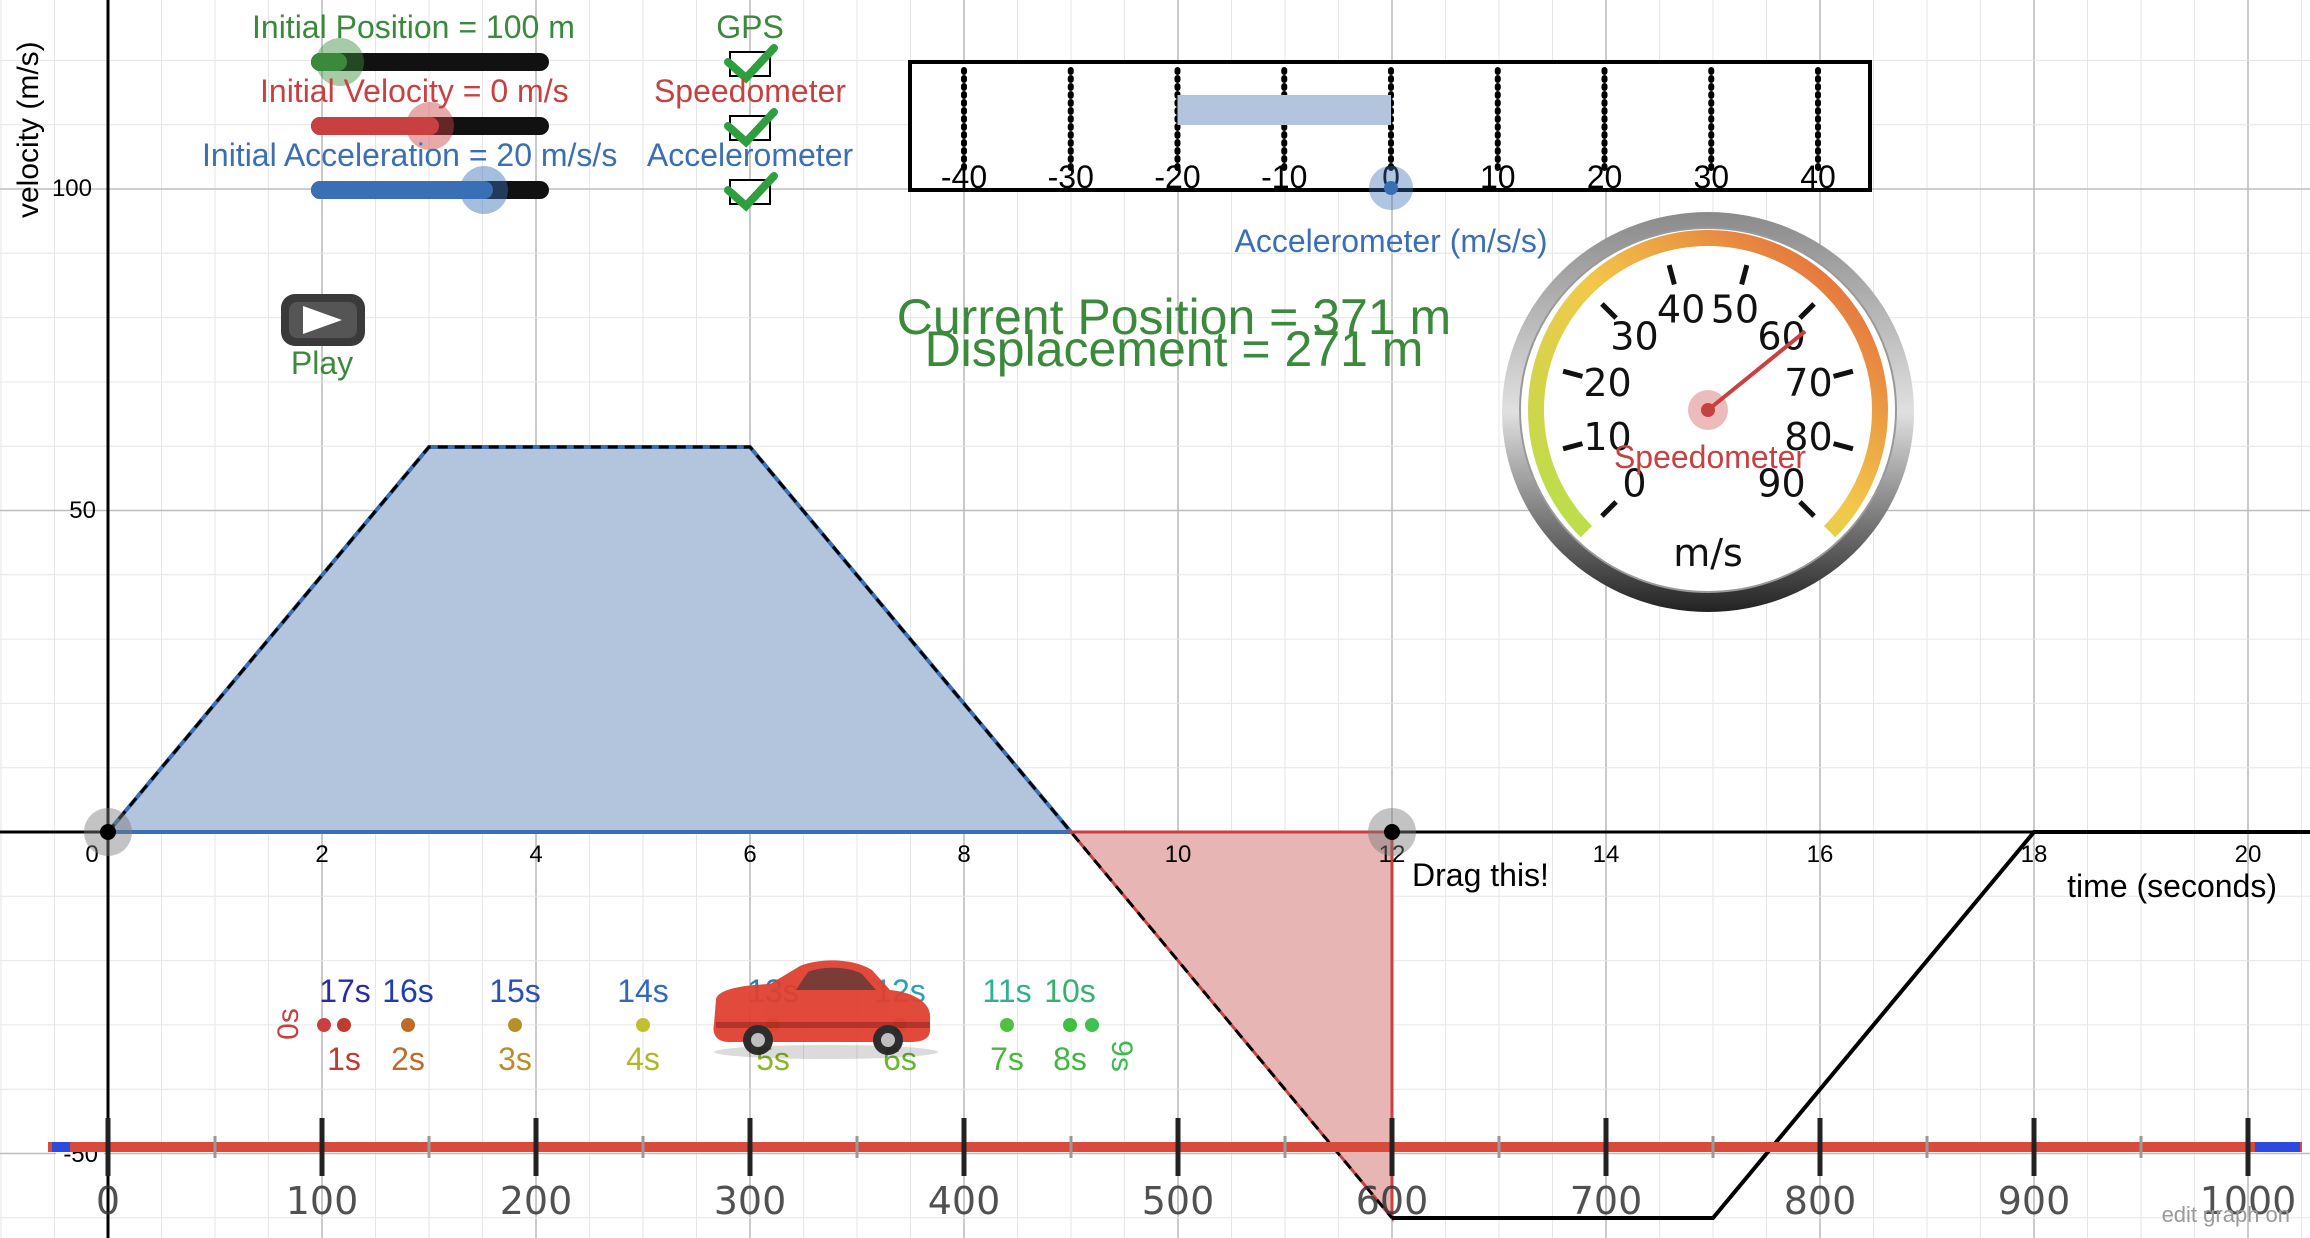 This screenshot has width=2310, height=1238. Describe the element at coordinates (344, 1059) in the screenshot. I see `marker-1s: 1s` at that location.